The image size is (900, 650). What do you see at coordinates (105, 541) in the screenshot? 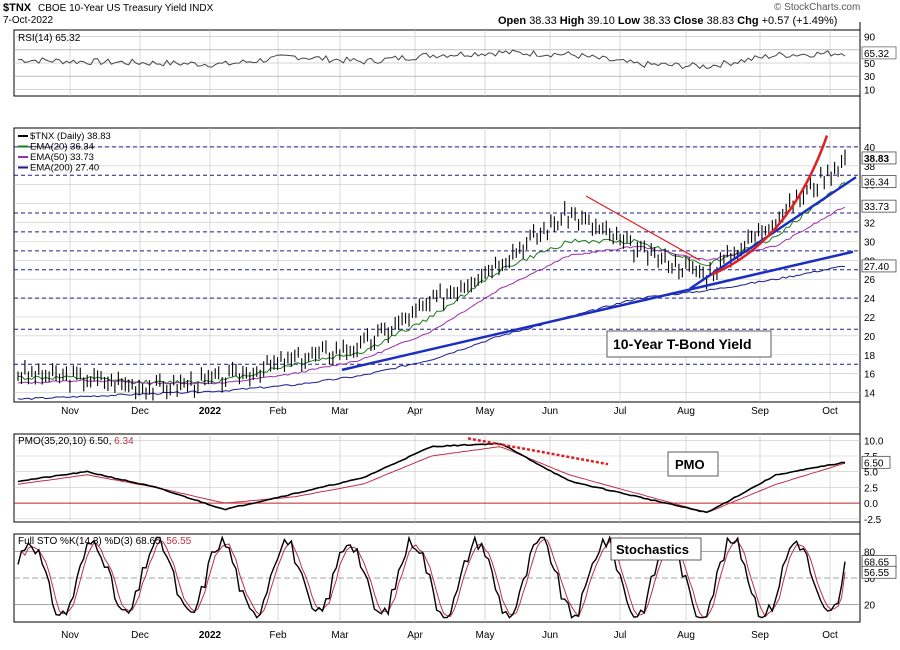
I see `sto-legend: Full STO %K(14,3) %D(3) 68.65, 56.55` at bounding box center [105, 541].